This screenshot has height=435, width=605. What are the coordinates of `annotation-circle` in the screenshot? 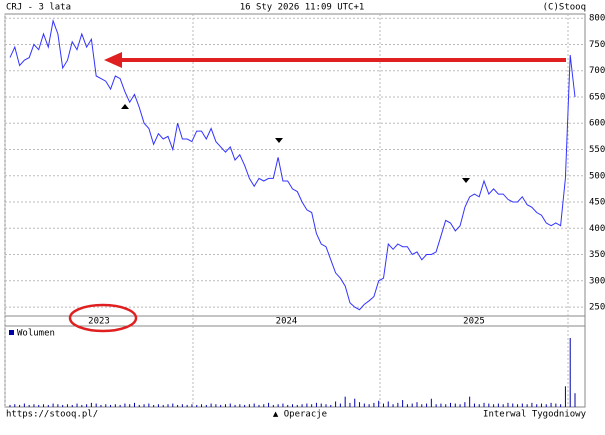 It's located at (103, 318).